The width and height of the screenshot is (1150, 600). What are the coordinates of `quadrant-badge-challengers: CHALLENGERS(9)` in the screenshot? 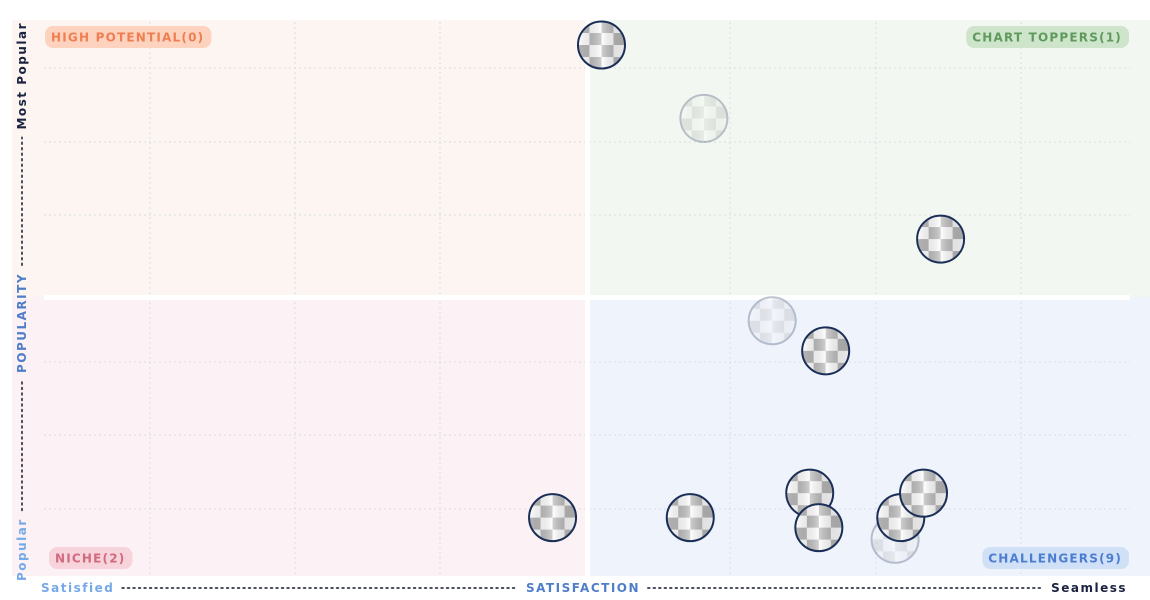 It's located at (1055, 558).